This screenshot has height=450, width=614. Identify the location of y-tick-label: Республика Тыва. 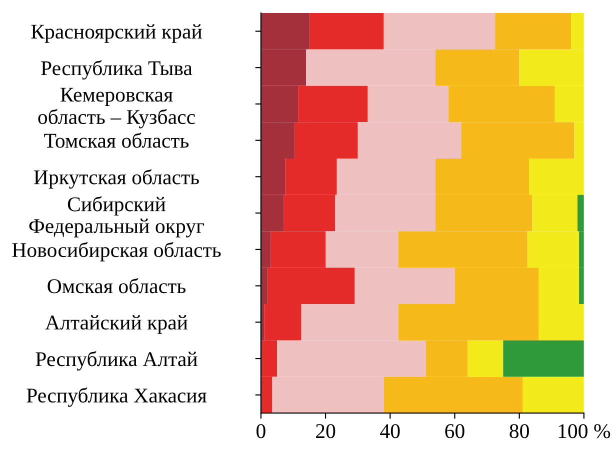
(116, 70).